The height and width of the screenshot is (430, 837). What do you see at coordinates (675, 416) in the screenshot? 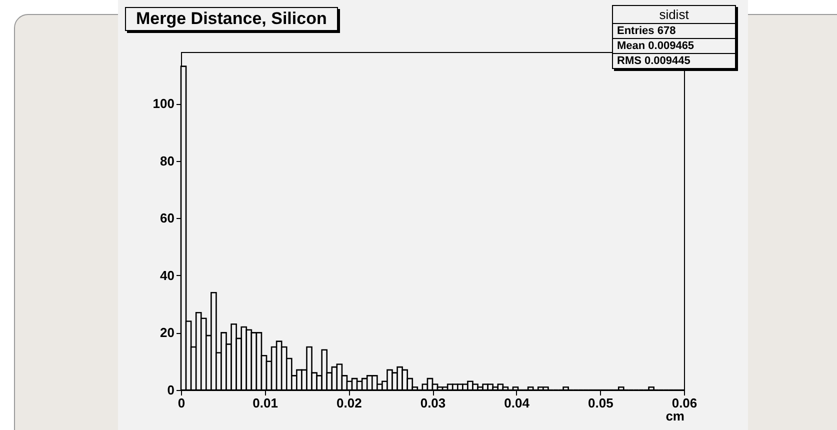
I see `x-axis-title: cm` at bounding box center [675, 416].